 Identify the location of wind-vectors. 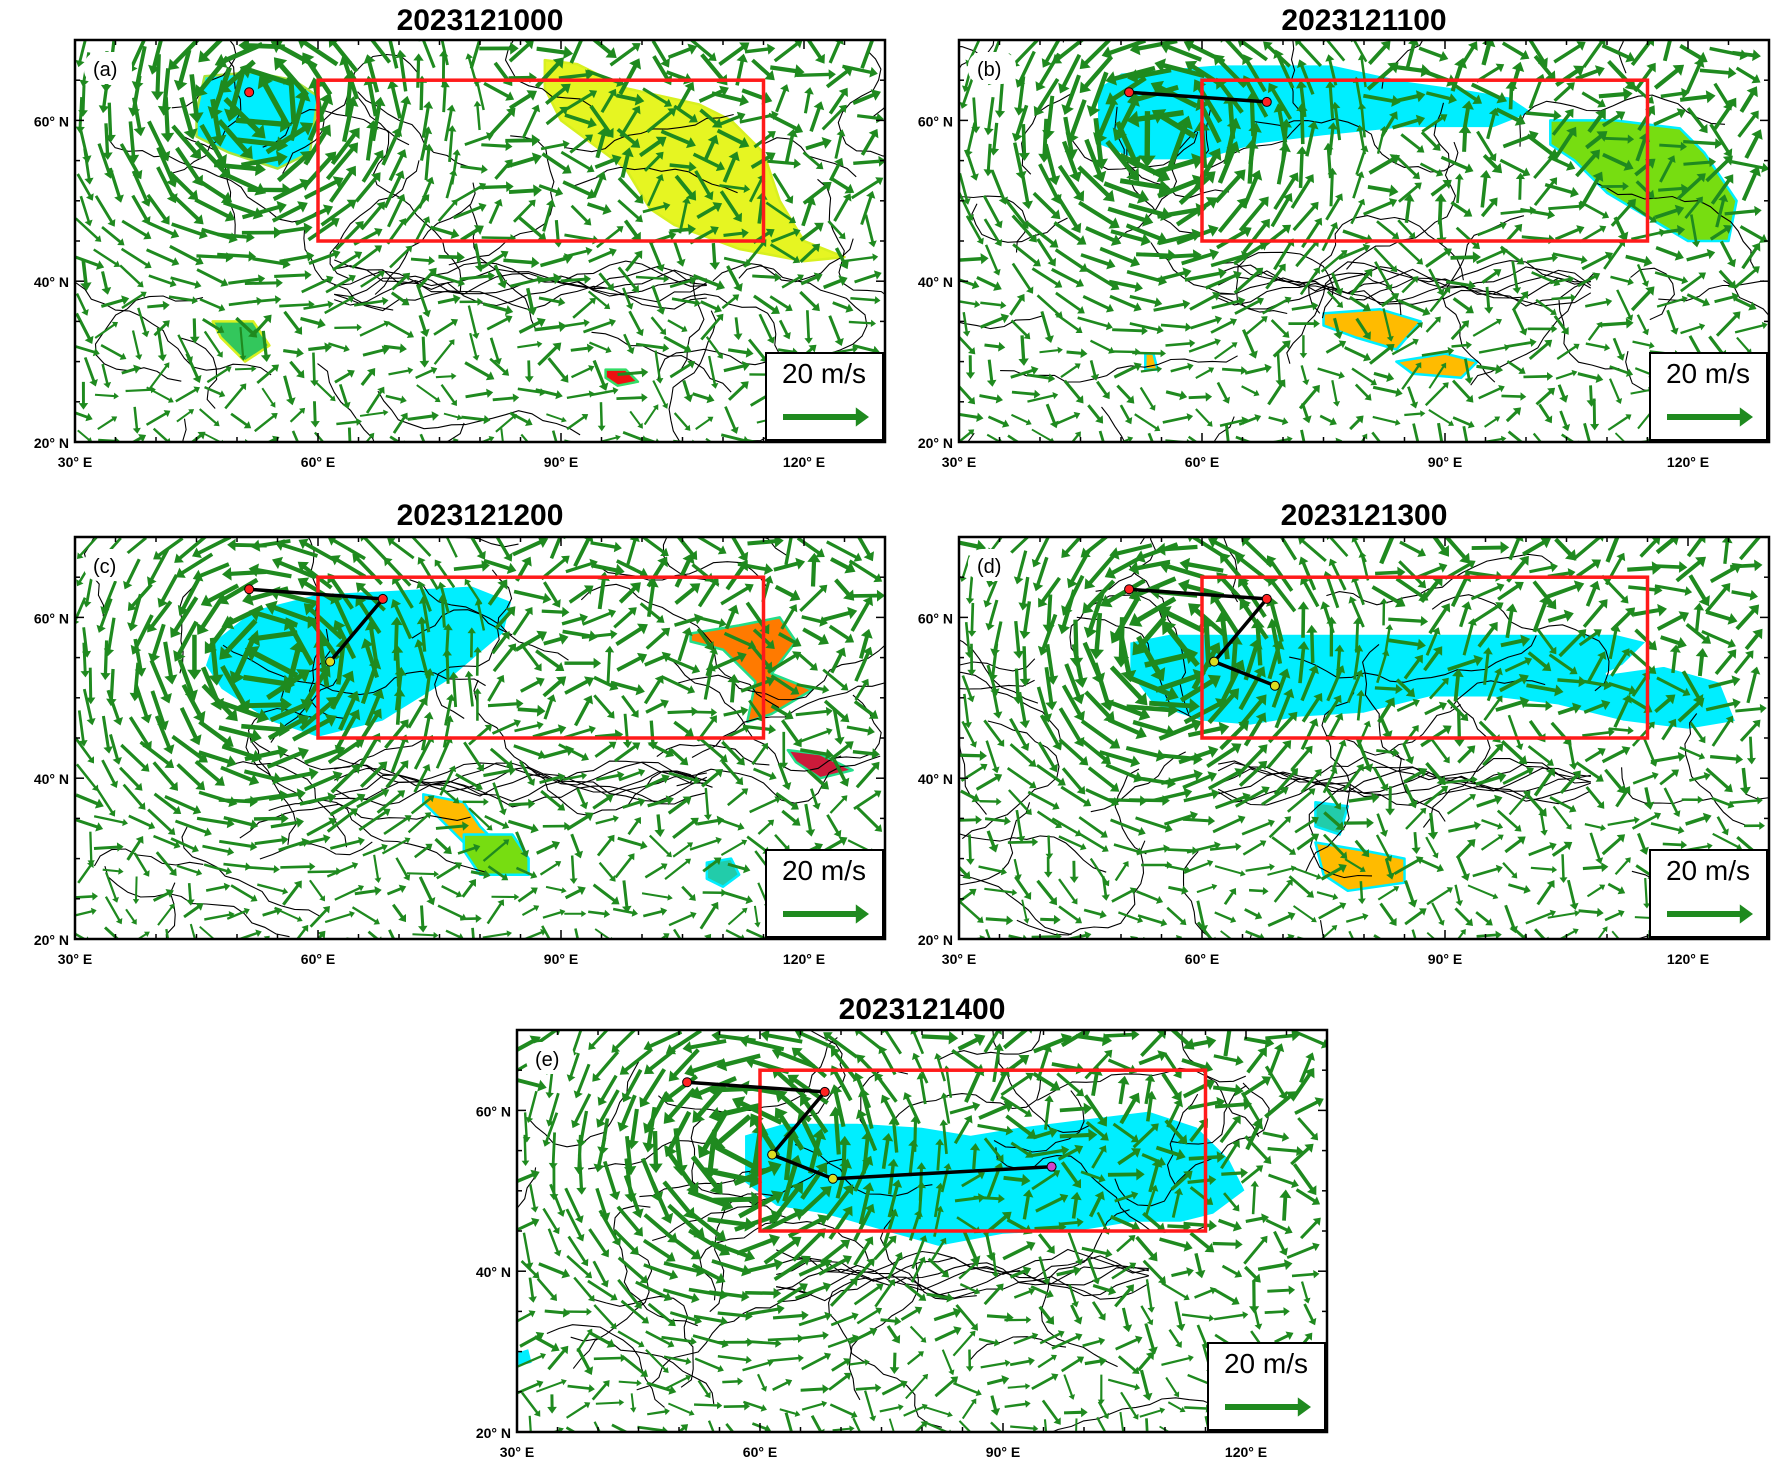
(1364, 241).